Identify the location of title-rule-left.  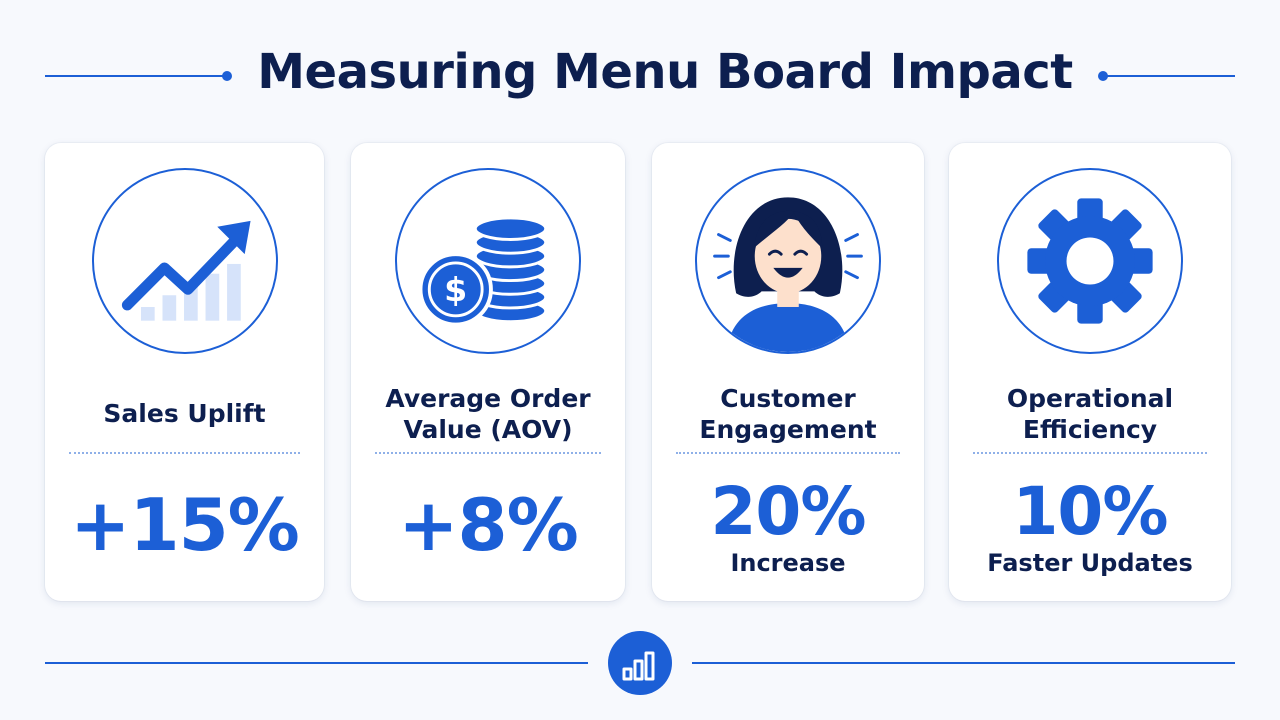
(135, 76).